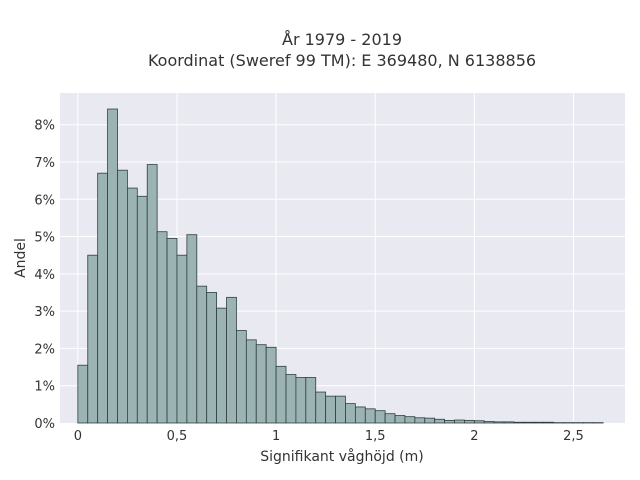 The height and width of the screenshot is (480, 640). What do you see at coordinates (44, 387) in the screenshot?
I see `y-tick-label: 1%` at bounding box center [44, 387].